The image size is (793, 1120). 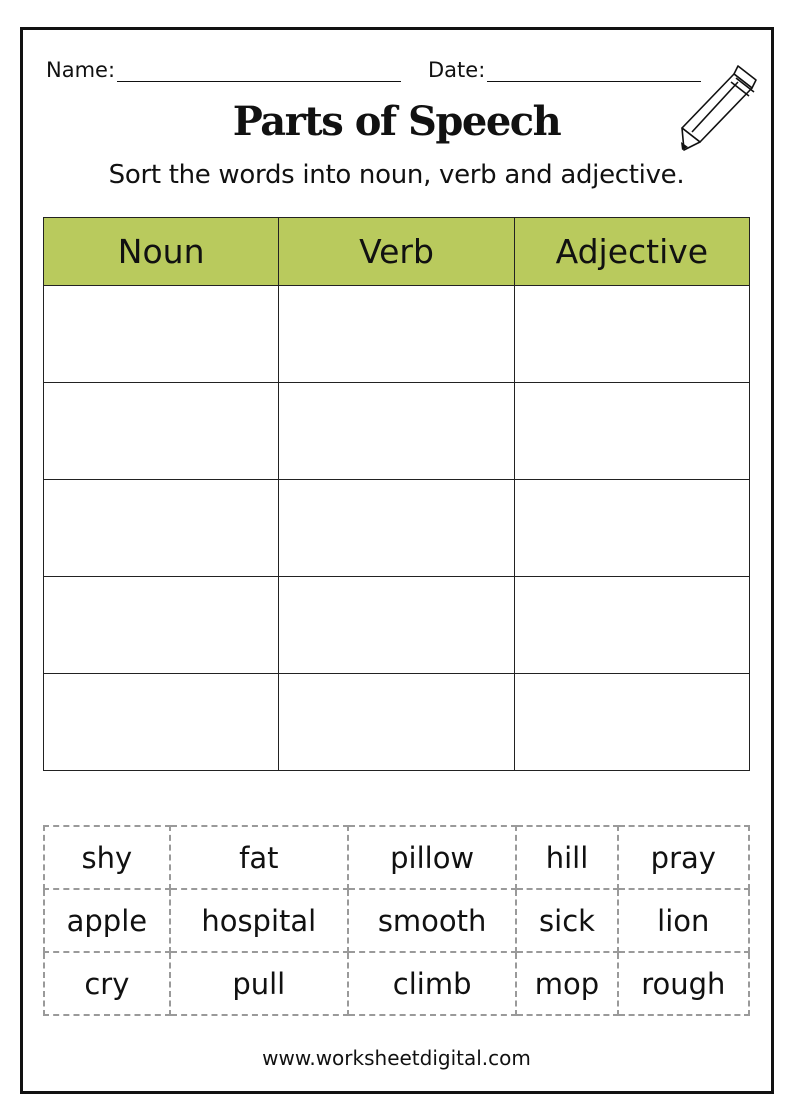 I want to click on word-card: rough, so click(x=683, y=983).